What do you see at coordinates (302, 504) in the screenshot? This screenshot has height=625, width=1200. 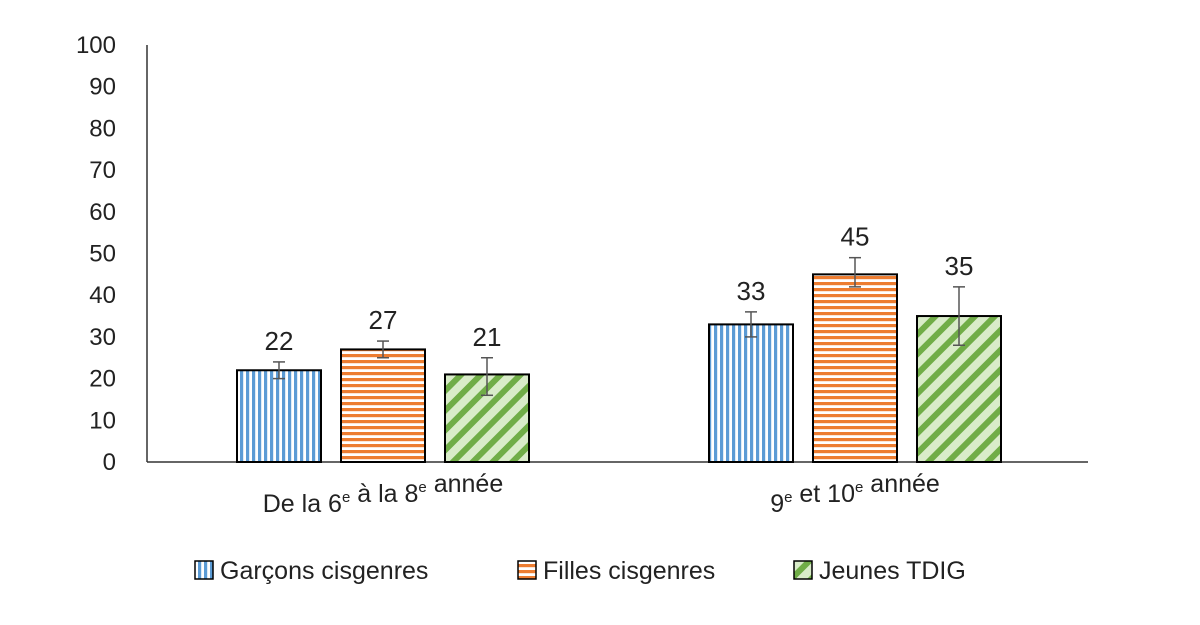 I see `category-label-part: De la 6` at bounding box center [302, 504].